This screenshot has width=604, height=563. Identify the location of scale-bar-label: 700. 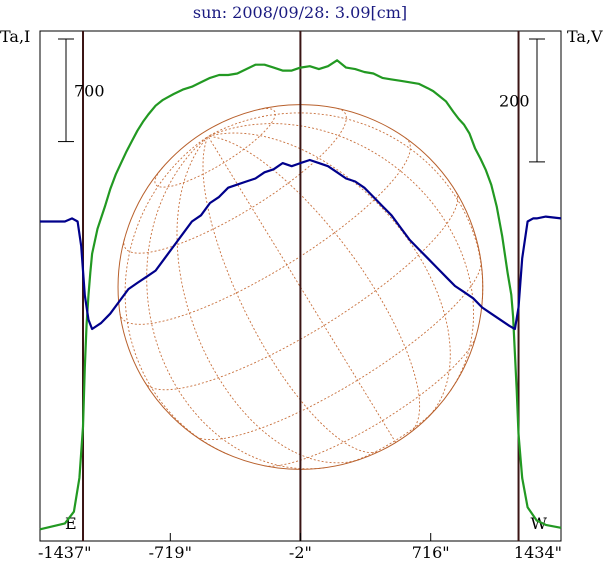
(89, 90).